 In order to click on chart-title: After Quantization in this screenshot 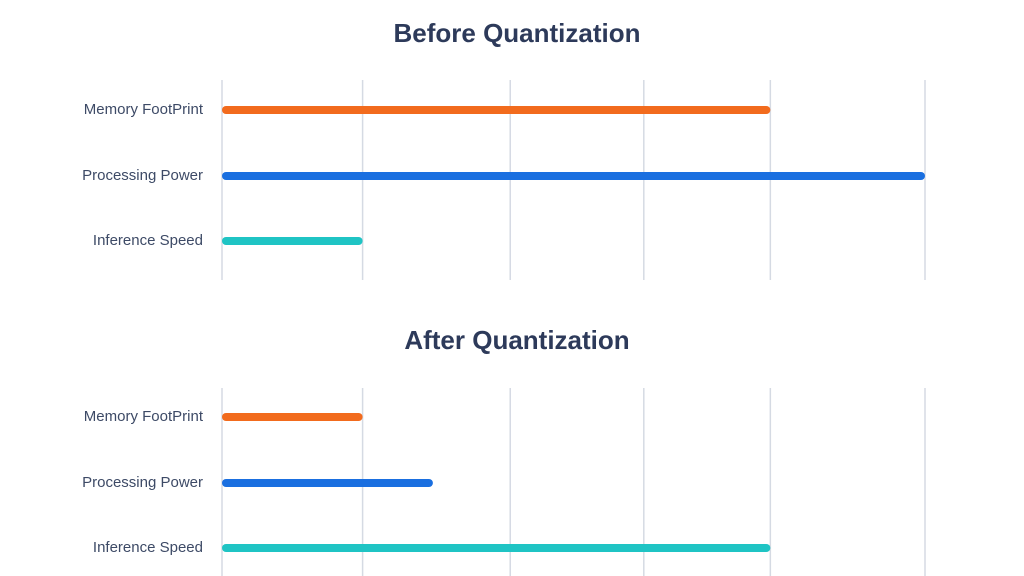, I will do `click(516, 340)`.